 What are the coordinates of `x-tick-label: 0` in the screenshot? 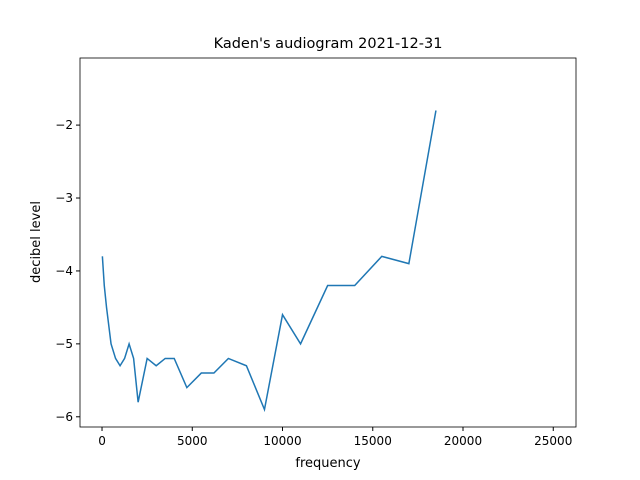 It's located at (102, 441).